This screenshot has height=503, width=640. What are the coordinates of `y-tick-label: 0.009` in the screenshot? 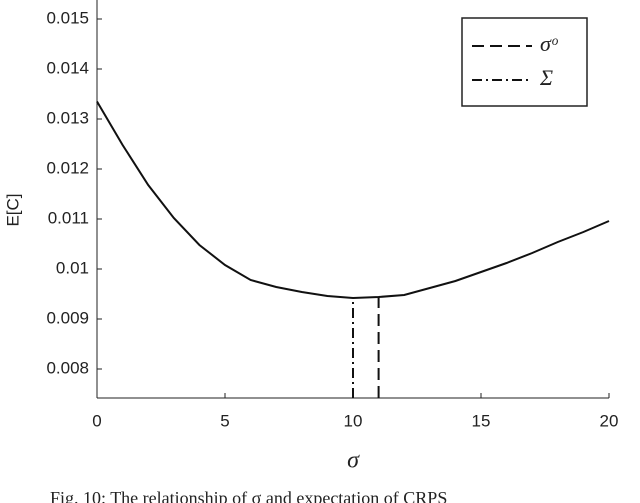 It's located at (67, 317).